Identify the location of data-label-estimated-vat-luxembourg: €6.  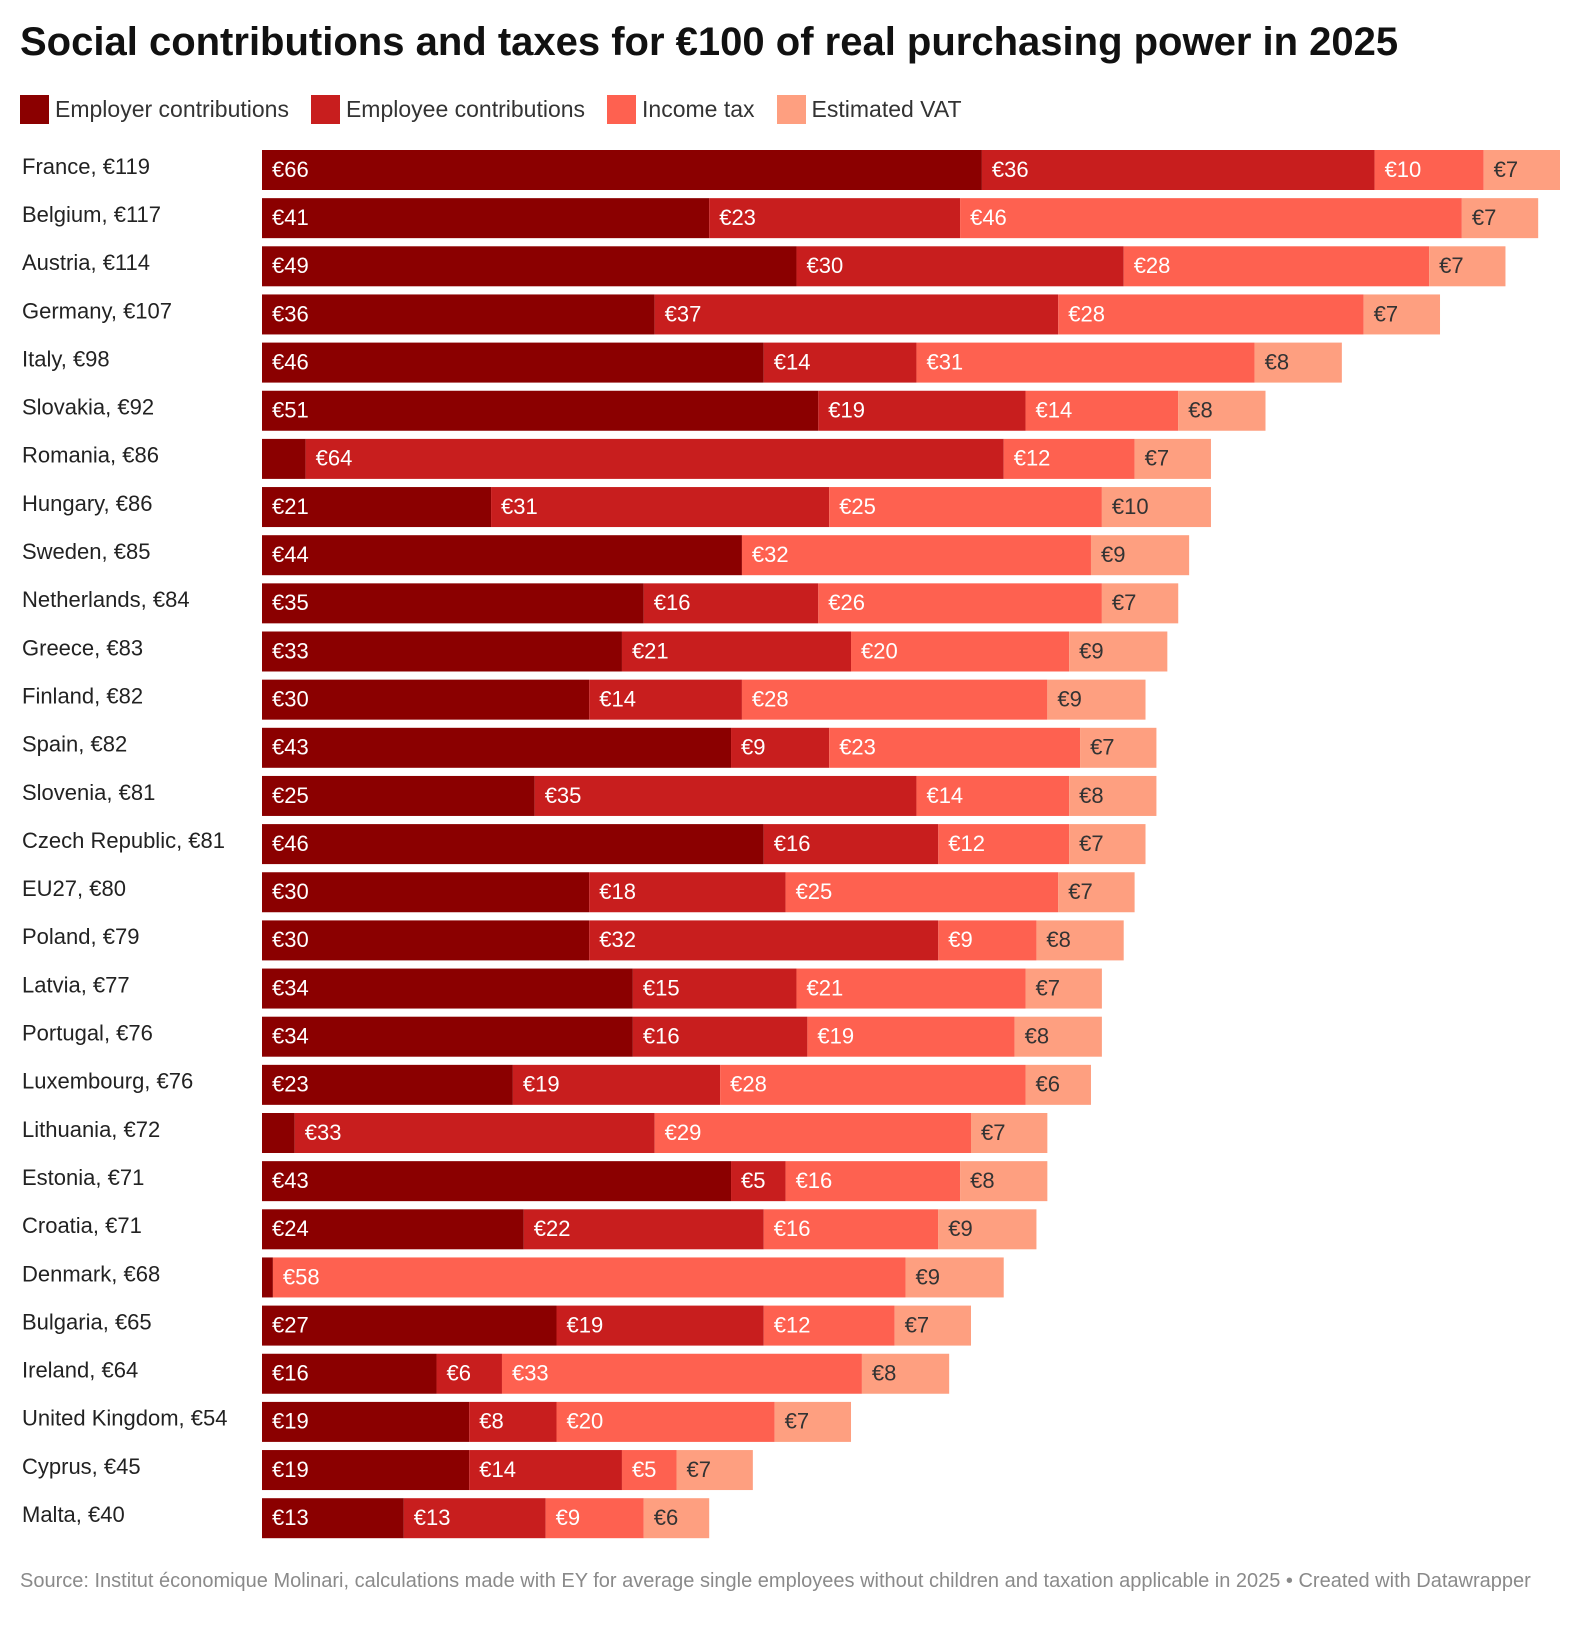
(1048, 1084).